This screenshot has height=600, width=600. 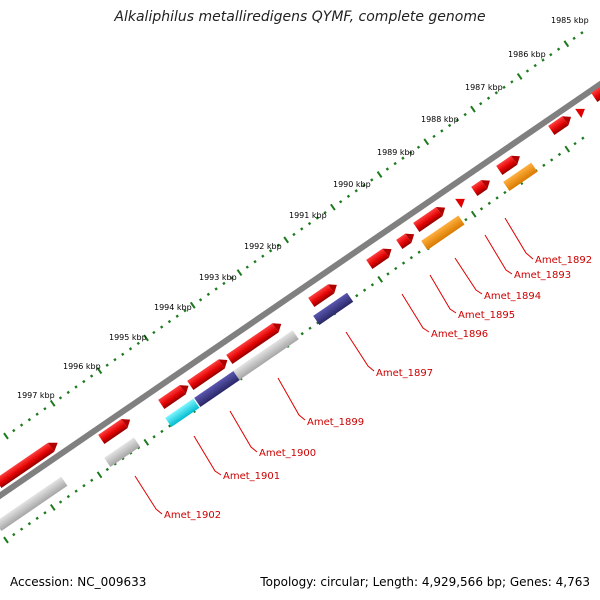 What do you see at coordinates (192, 515) in the screenshot?
I see `gene-label-amet-1902: Amet_1902` at bounding box center [192, 515].